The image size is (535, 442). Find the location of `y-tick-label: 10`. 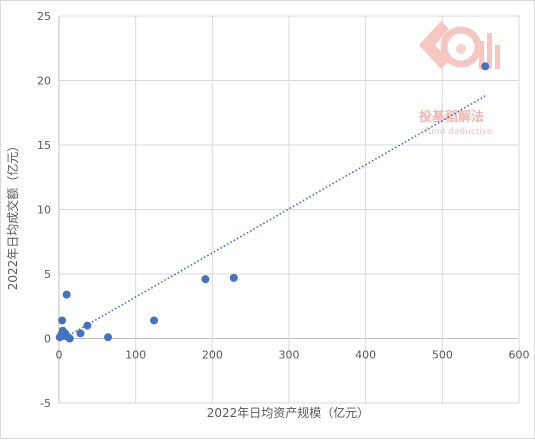

y-tick-label: 10 is located at coordinates (44, 210).